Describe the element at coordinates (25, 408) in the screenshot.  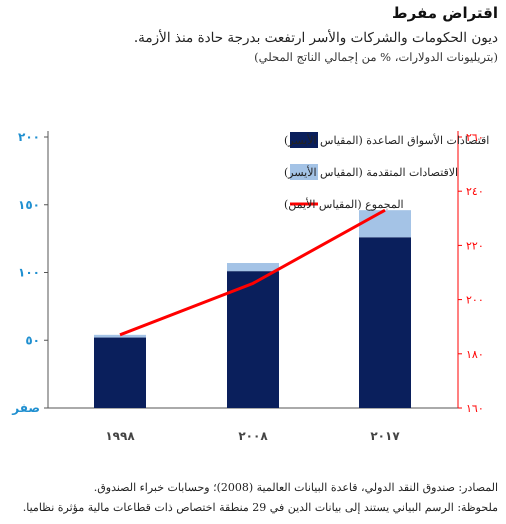
I see `left-tick-label: صفر` at that location.